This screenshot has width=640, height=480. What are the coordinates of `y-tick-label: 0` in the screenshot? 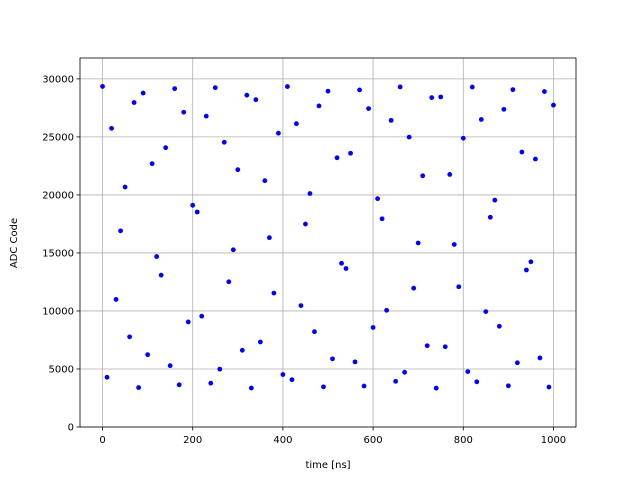 It's located at (71, 428).